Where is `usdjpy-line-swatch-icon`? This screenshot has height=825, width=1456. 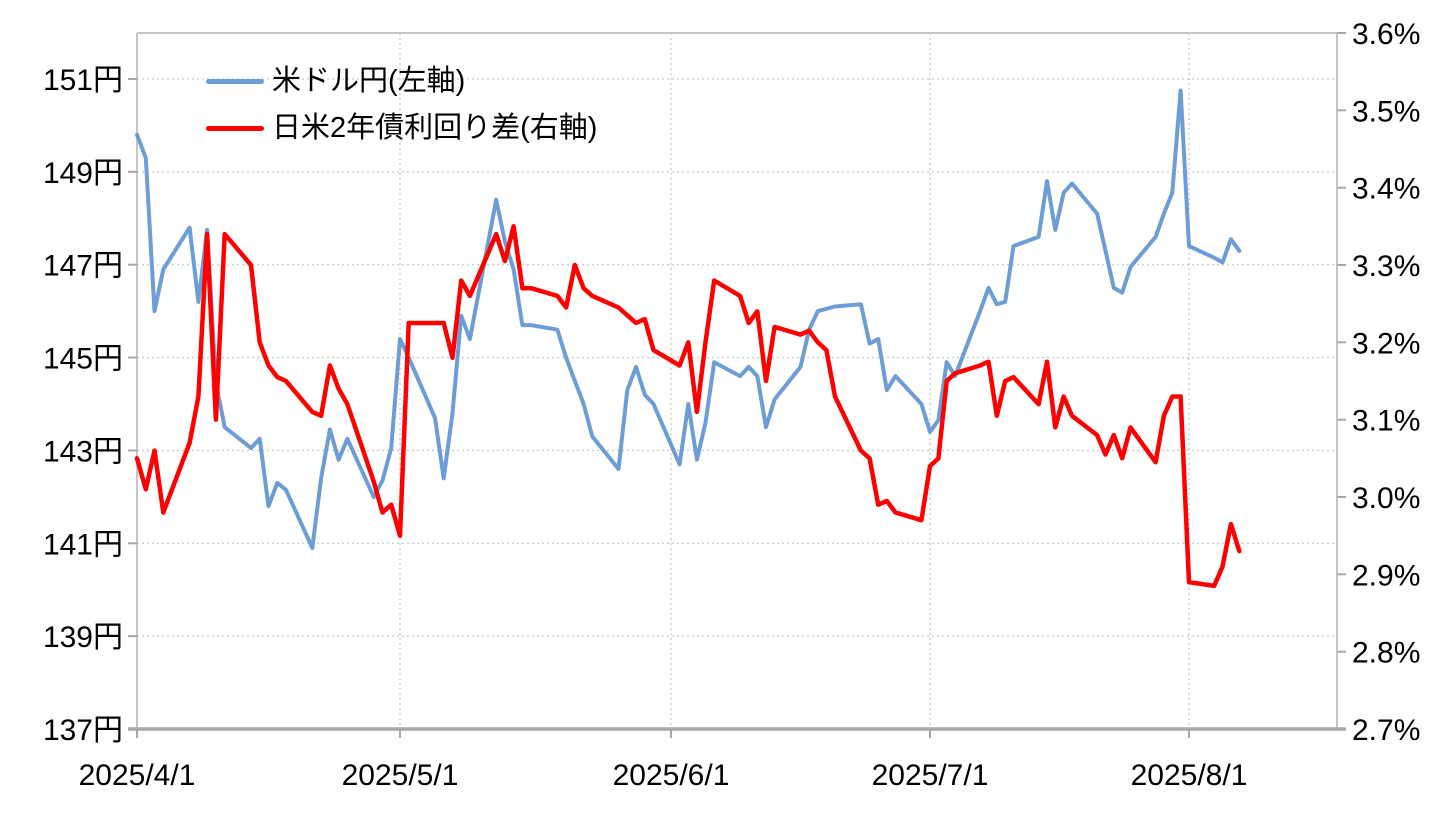
usdjpy-line-swatch-icon is located at coordinates (235, 81).